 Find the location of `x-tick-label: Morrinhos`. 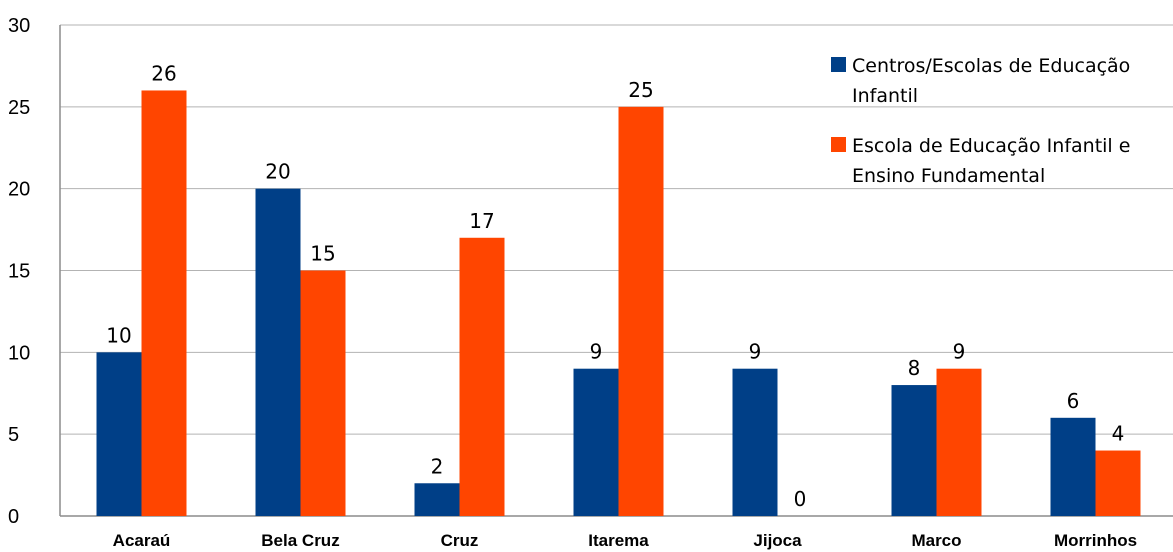

x-tick-label: Morrinhos is located at coordinates (1095, 540).